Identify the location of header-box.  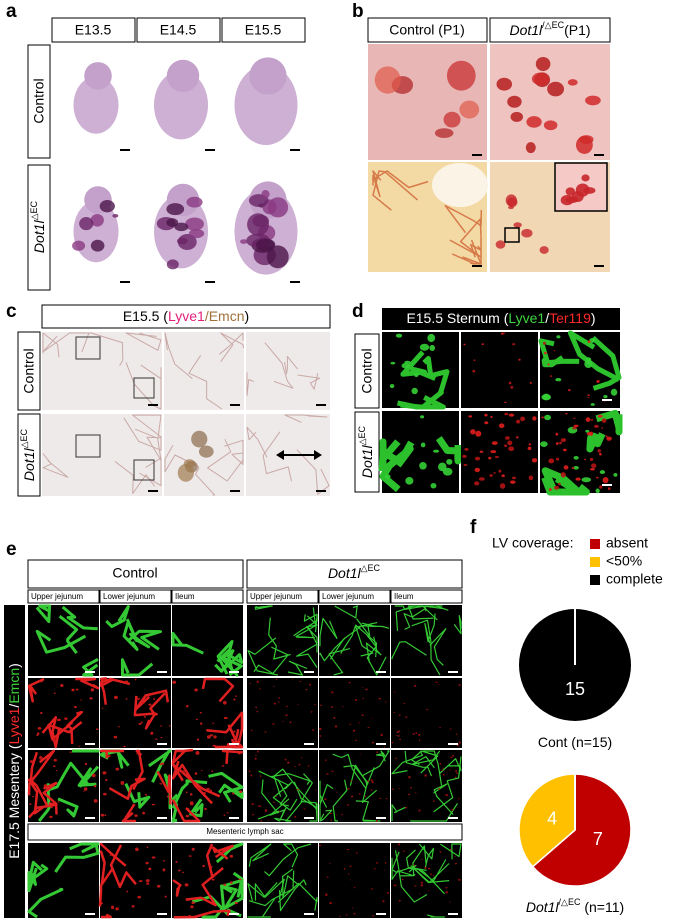
(186, 316).